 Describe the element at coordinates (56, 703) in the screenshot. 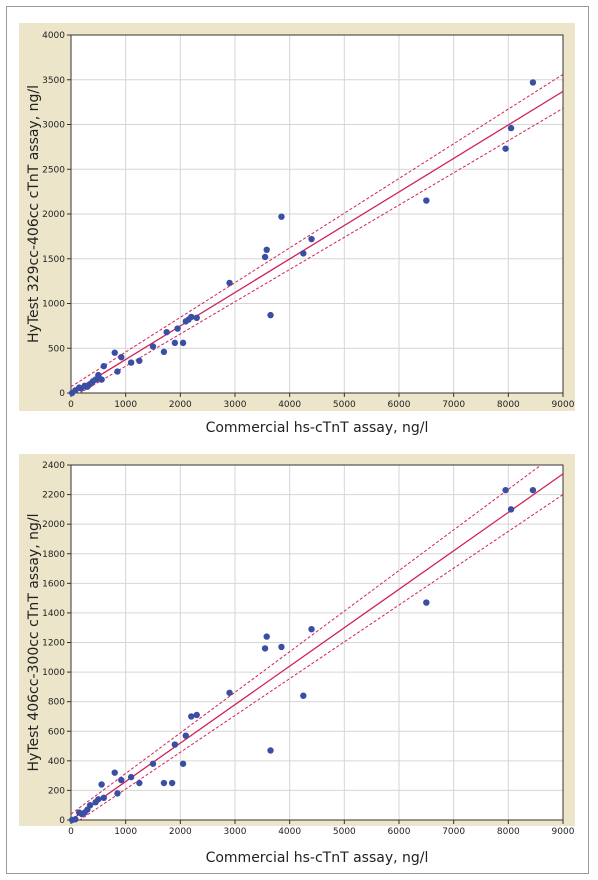

I see `y-tick-label: 800` at that location.